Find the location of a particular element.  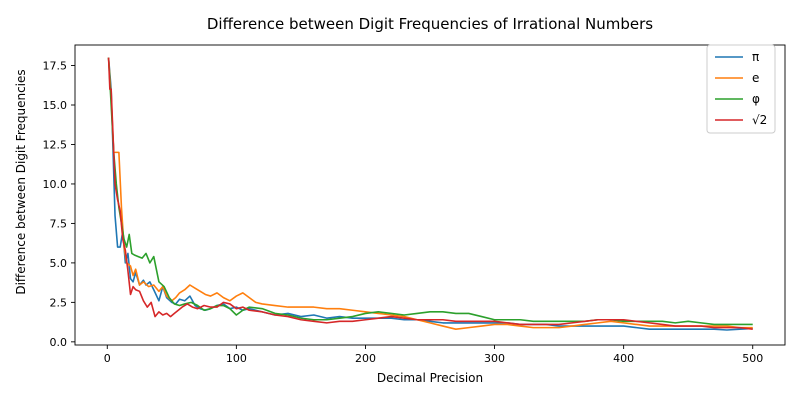

x-axis-label: Decimal Precision is located at coordinates (430, 378).